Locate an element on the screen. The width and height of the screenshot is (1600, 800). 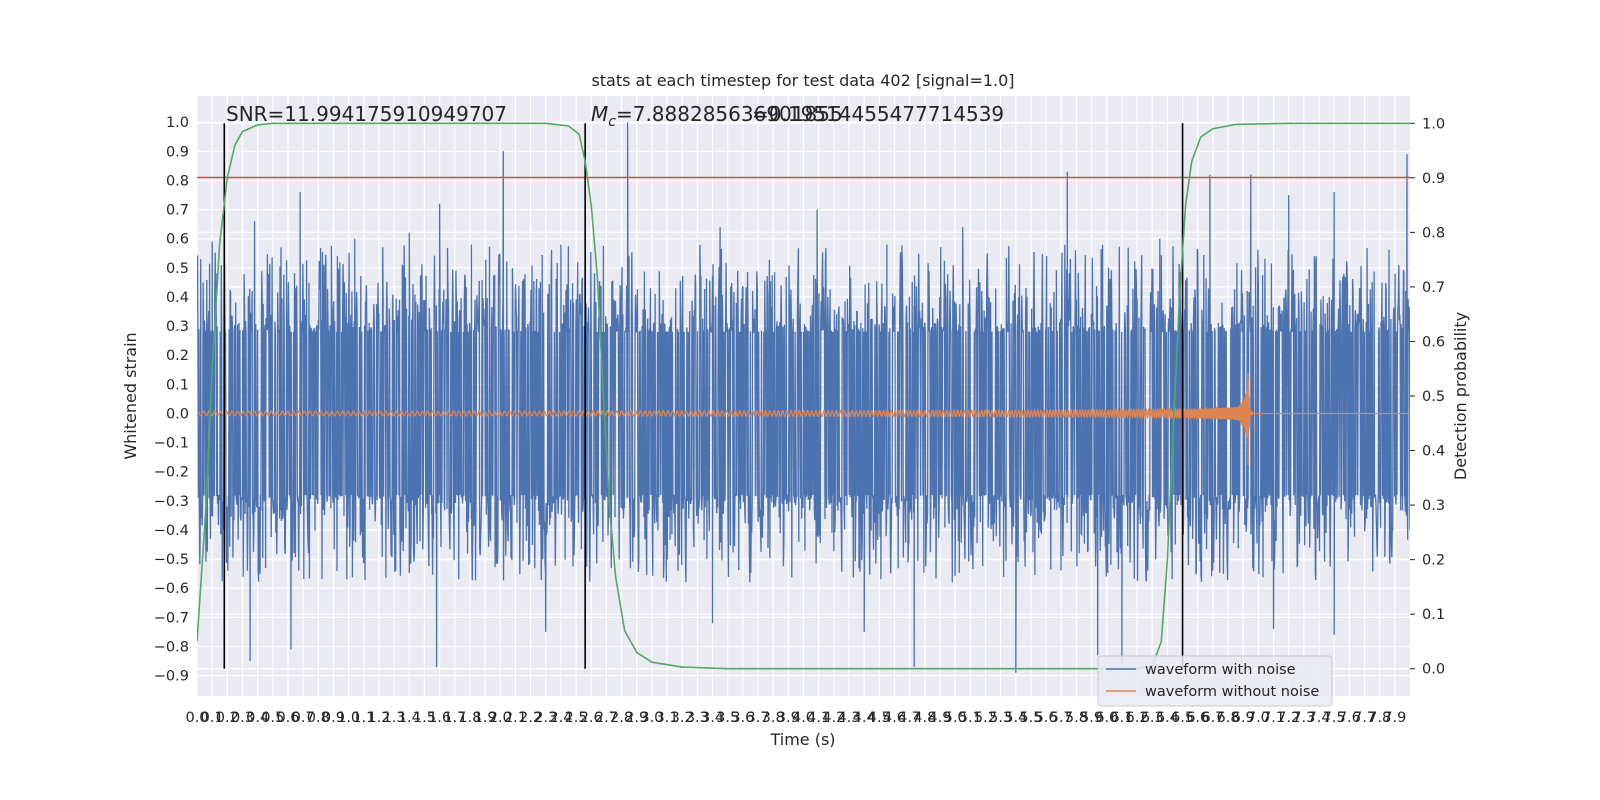
y-tick-right-2: 0.8 is located at coordinates (1433, 233).